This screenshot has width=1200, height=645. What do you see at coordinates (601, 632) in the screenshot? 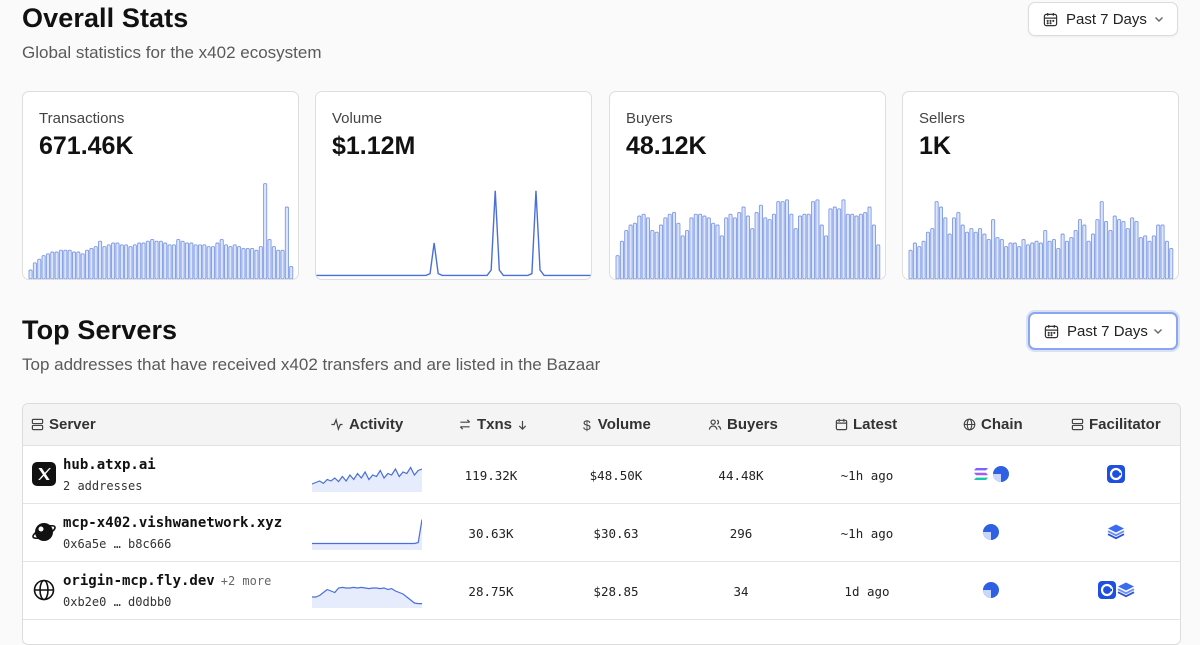
I see `table-row` at bounding box center [601, 632].